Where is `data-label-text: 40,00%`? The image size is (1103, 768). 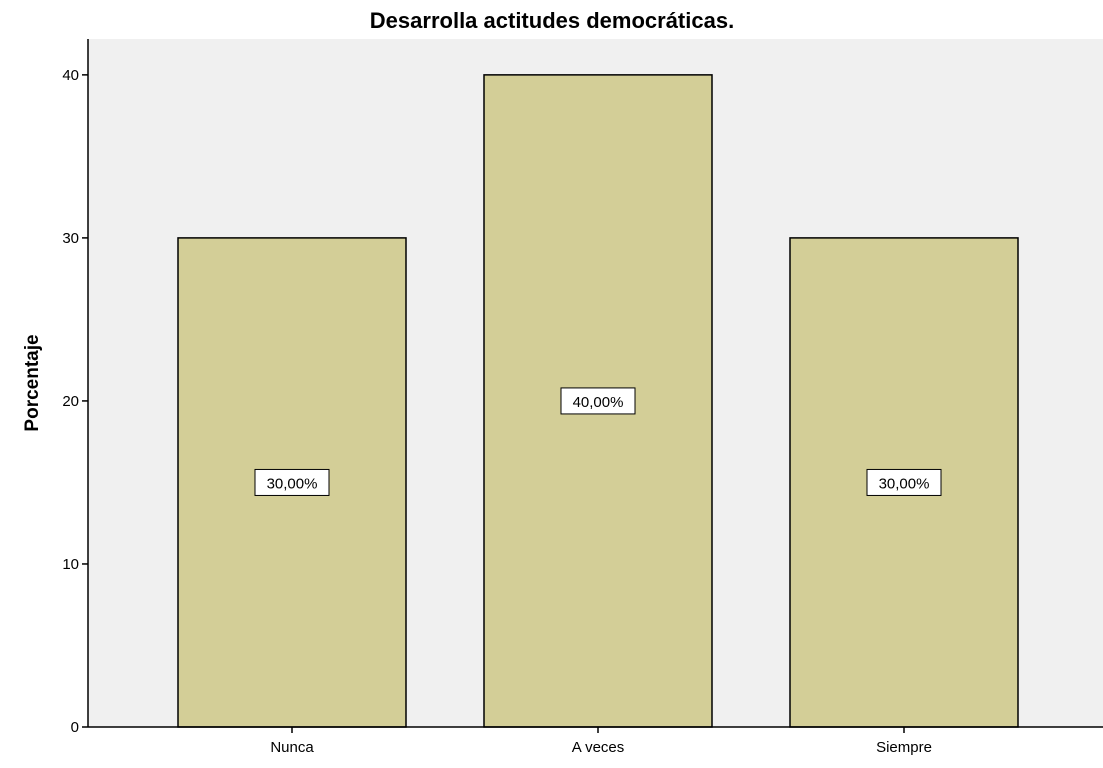 data-label-text: 40,00% is located at coordinates (598, 402).